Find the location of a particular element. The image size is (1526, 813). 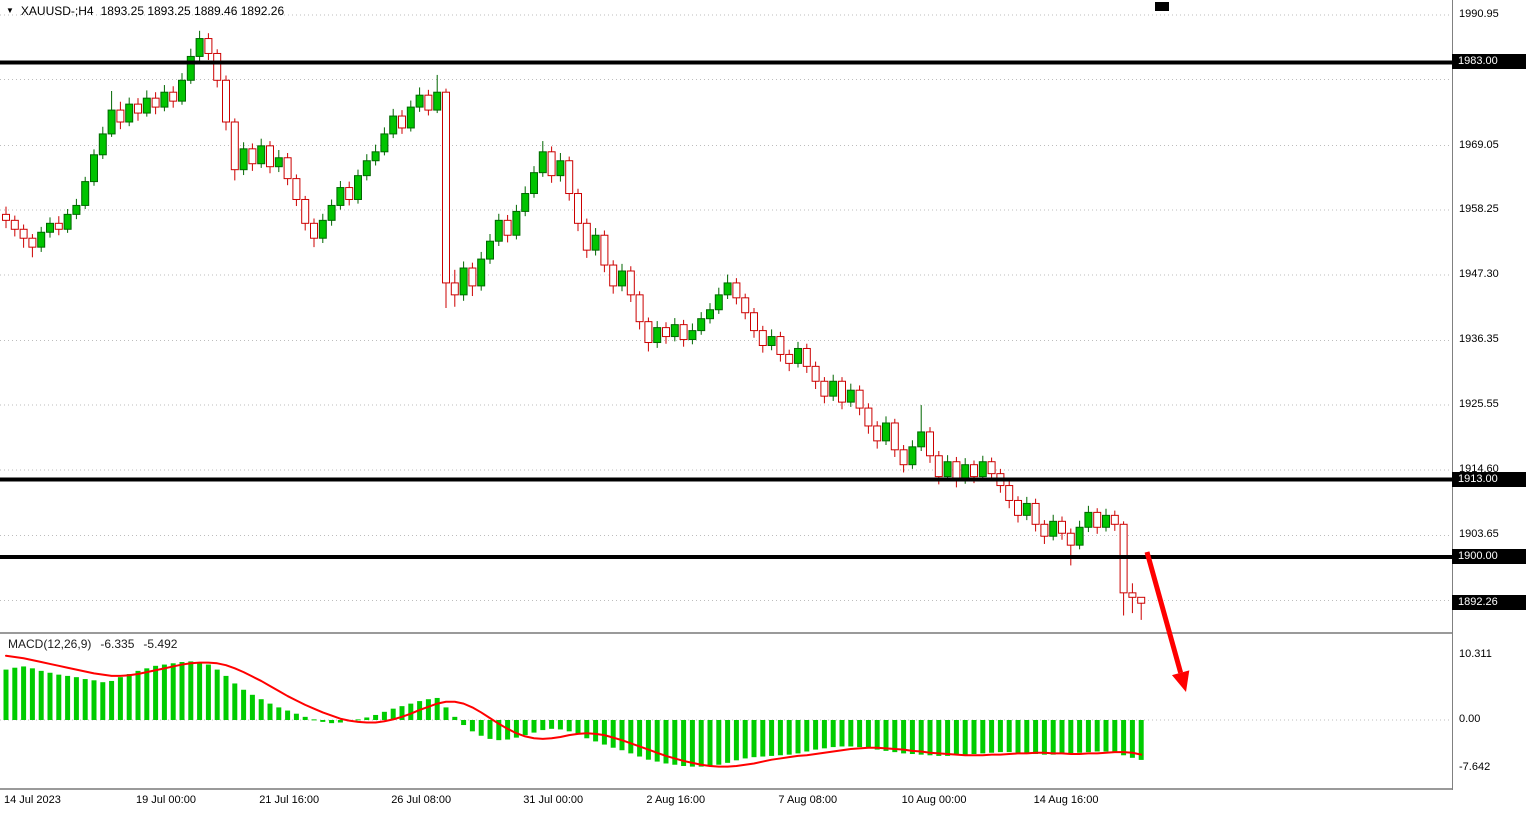

price-axis-label: 1903.65 is located at coordinates (1479, 534).